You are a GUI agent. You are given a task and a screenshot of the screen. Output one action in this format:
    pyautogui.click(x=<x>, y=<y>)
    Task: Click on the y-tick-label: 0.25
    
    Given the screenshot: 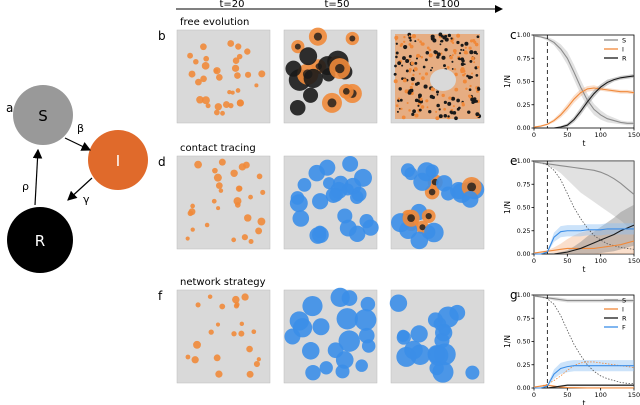 What is the action you would take?
    pyautogui.click(x=524, y=231)
    